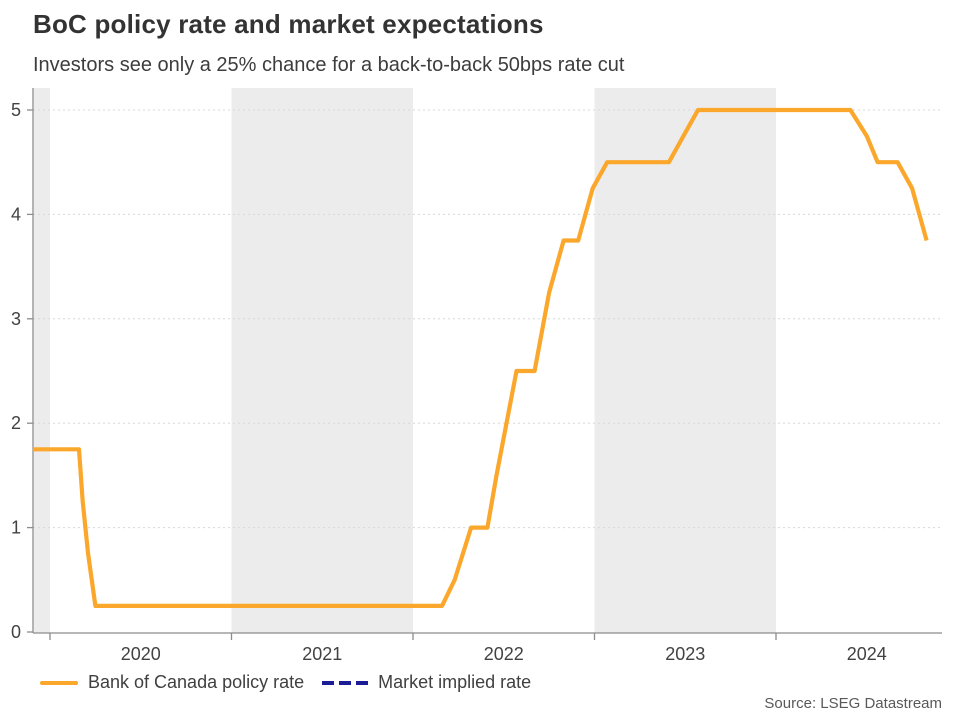  What do you see at coordinates (322, 654) in the screenshot?
I see `x-axis-tick-label: 2021` at bounding box center [322, 654].